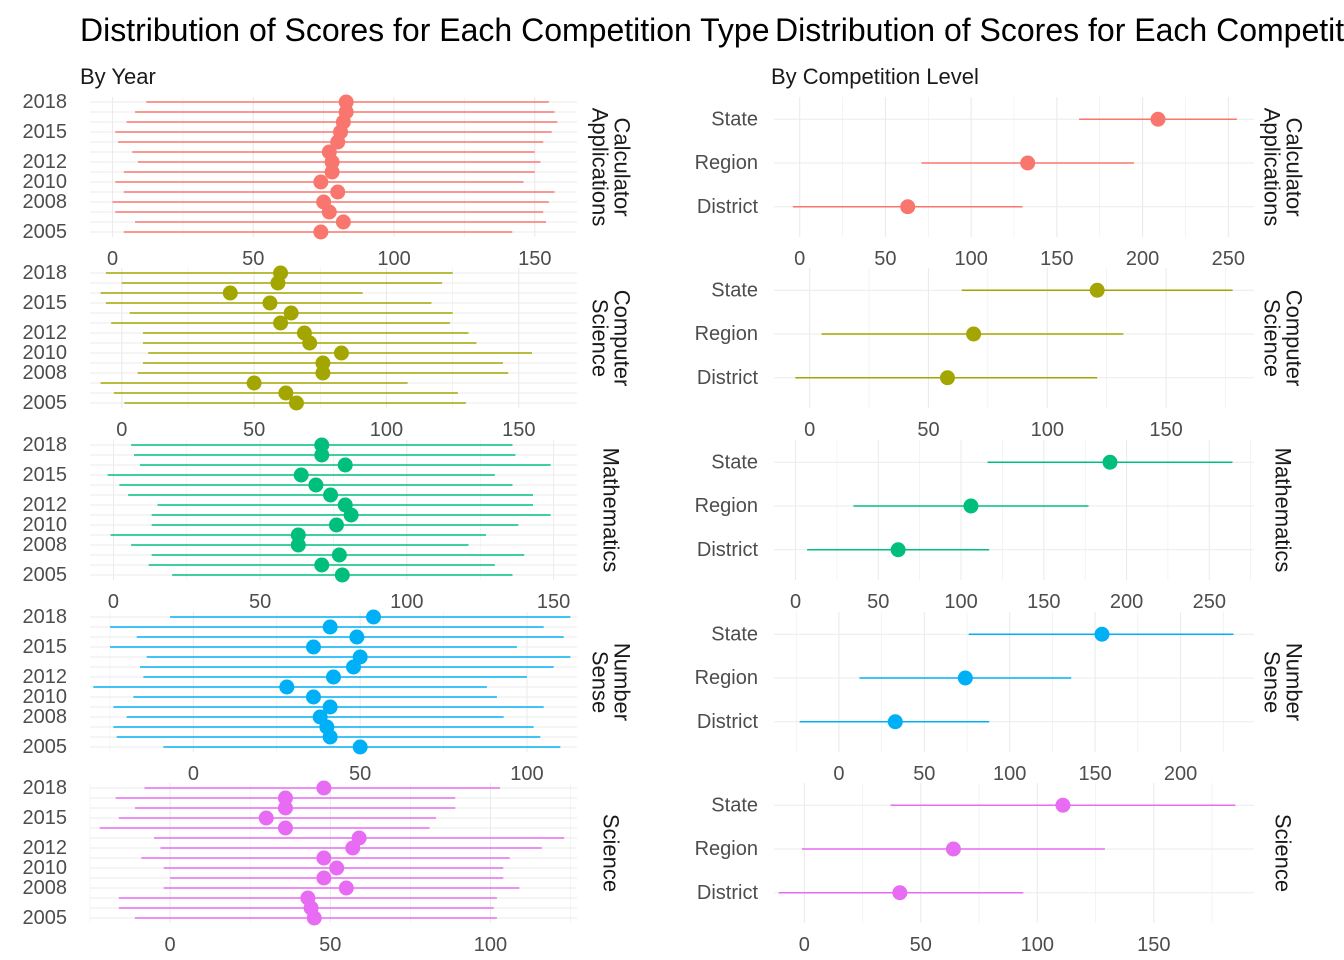  I want to click on right-panel-subtitle: By Competition Level, so click(875, 76).